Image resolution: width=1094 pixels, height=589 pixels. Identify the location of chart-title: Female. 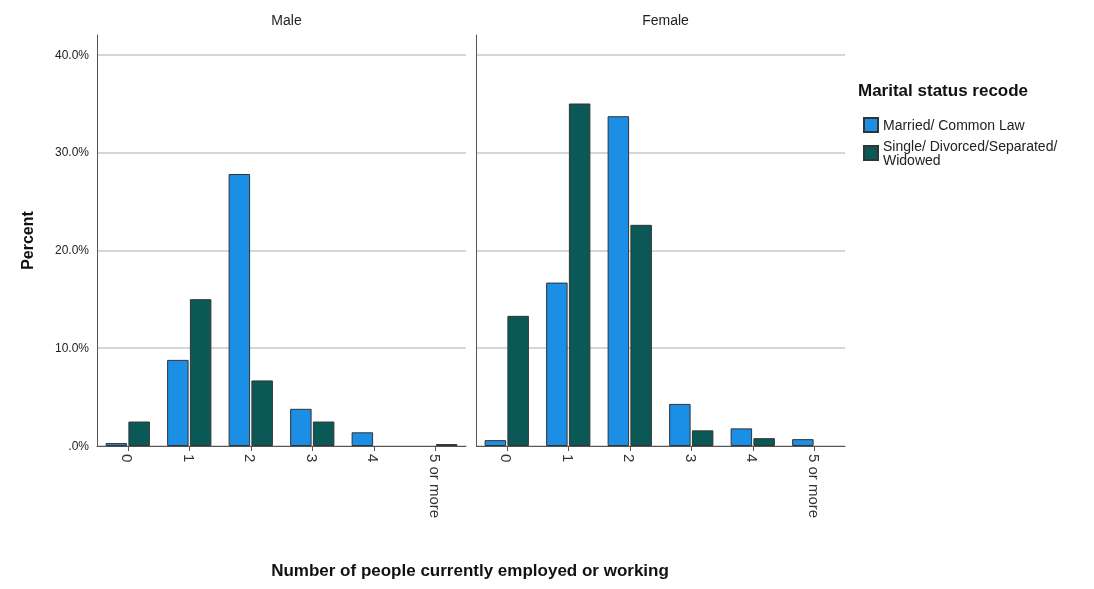
(666, 20).